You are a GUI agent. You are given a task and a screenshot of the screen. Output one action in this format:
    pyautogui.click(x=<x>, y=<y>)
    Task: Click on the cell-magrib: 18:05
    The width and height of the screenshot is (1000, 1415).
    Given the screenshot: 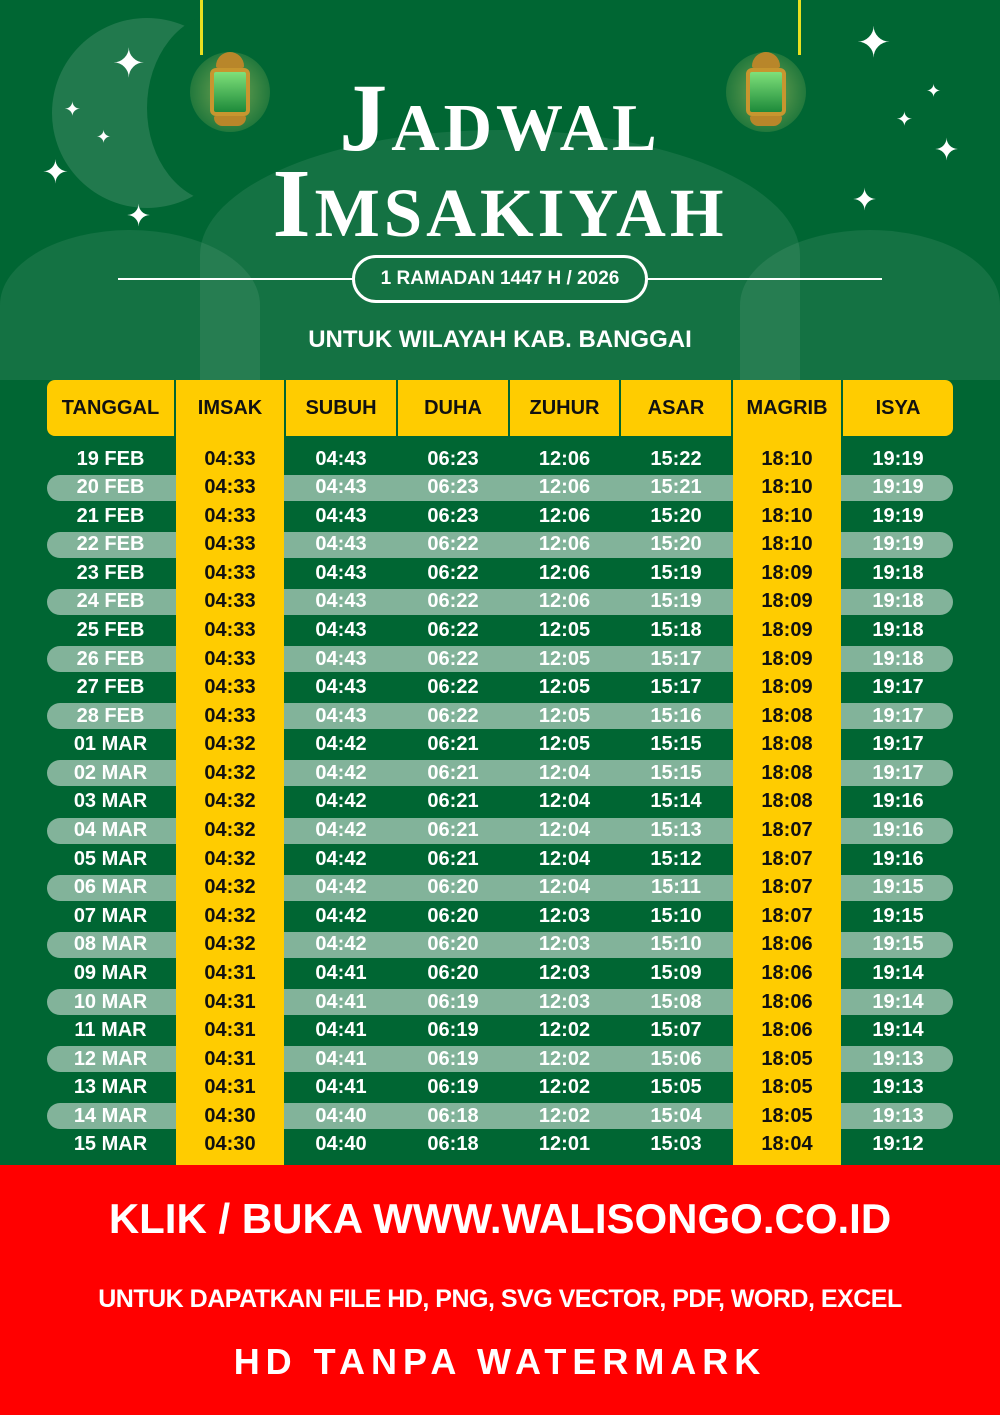 What is the action you would take?
    pyautogui.click(x=787, y=1059)
    